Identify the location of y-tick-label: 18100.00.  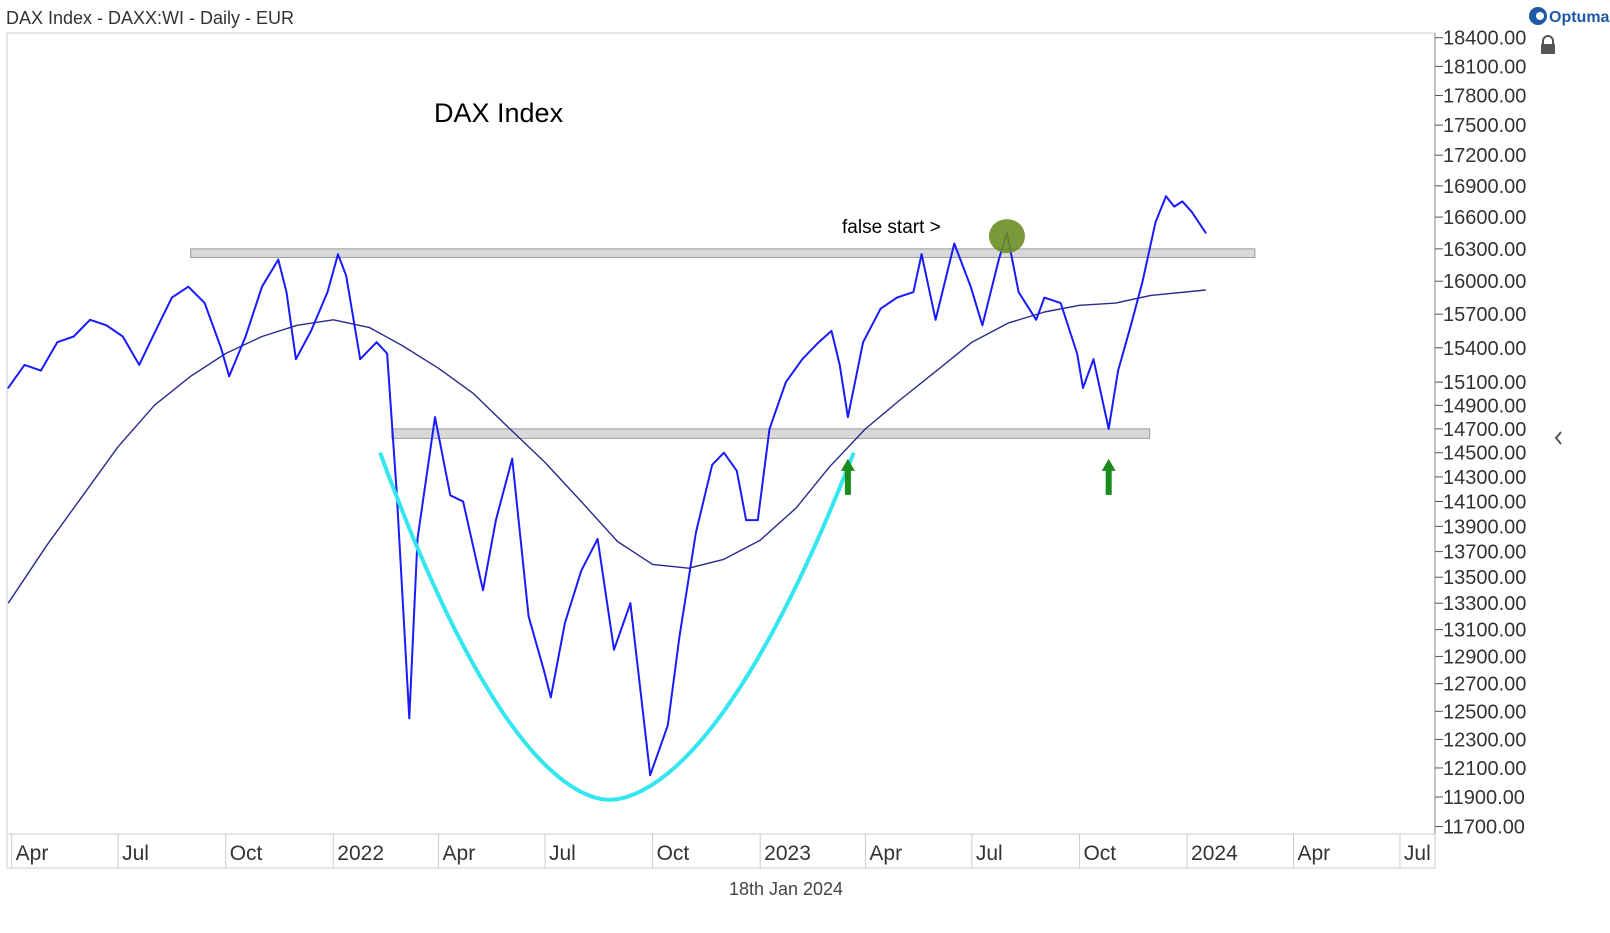
(1484, 67).